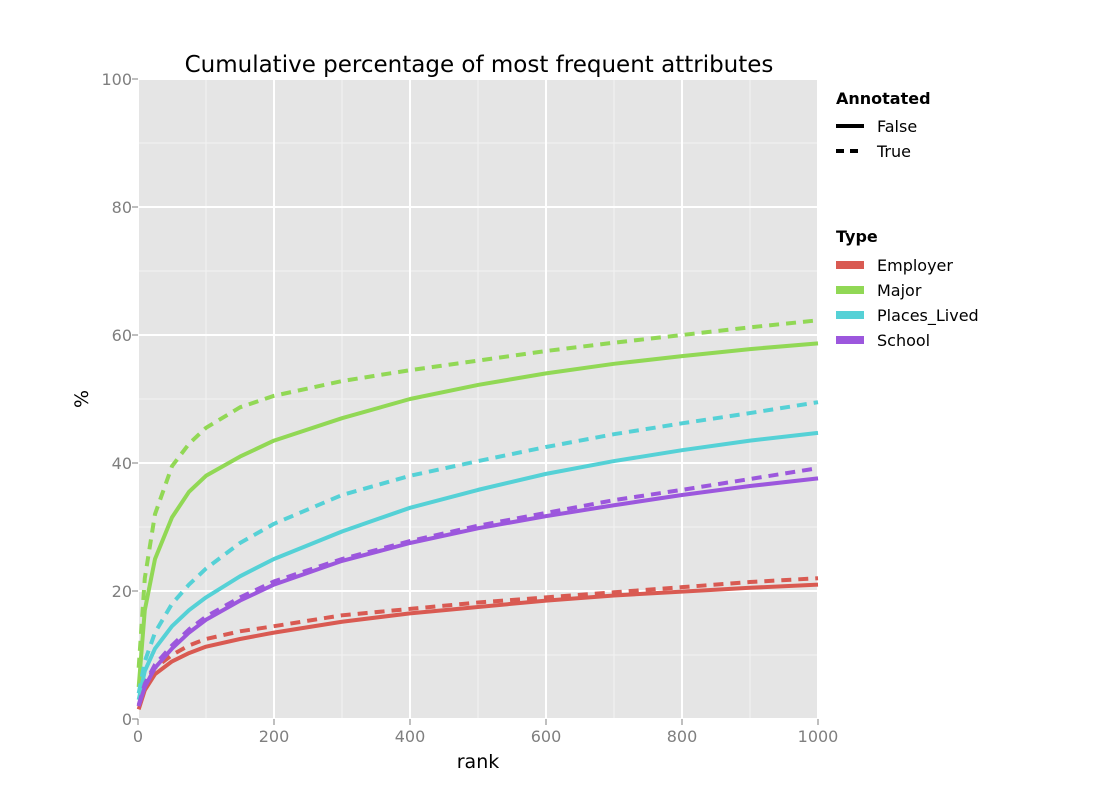 The height and width of the screenshot is (800, 1100). I want to click on x-tick-label: 1000, so click(818, 736).